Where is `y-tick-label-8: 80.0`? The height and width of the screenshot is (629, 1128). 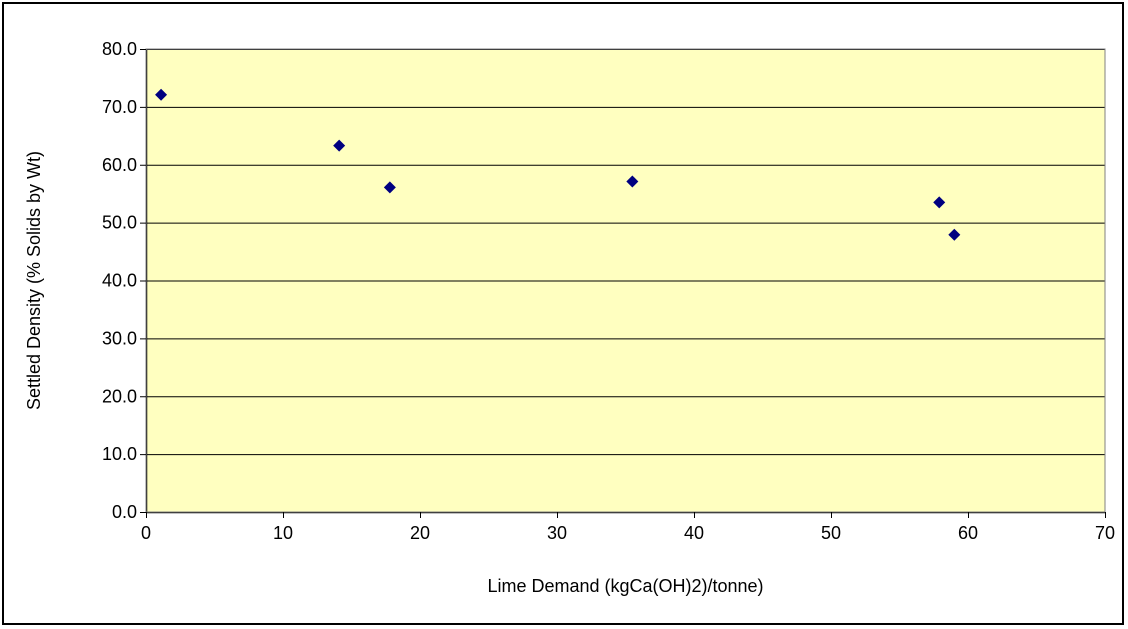
y-tick-label-8: 80.0 is located at coordinates (119, 49).